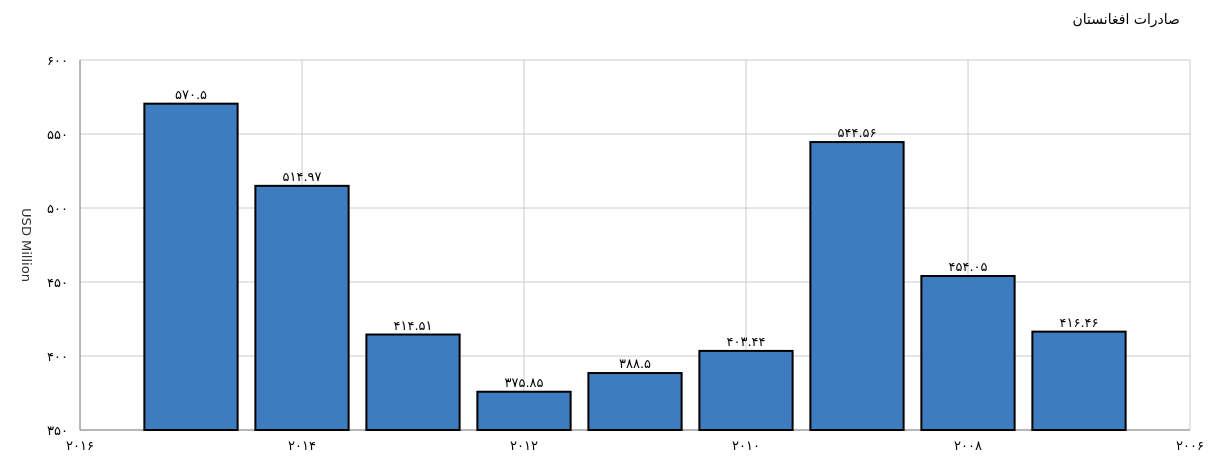  What do you see at coordinates (1126, 19) in the screenshot?
I see `chart-title: صادرات افغانستان` at bounding box center [1126, 19].